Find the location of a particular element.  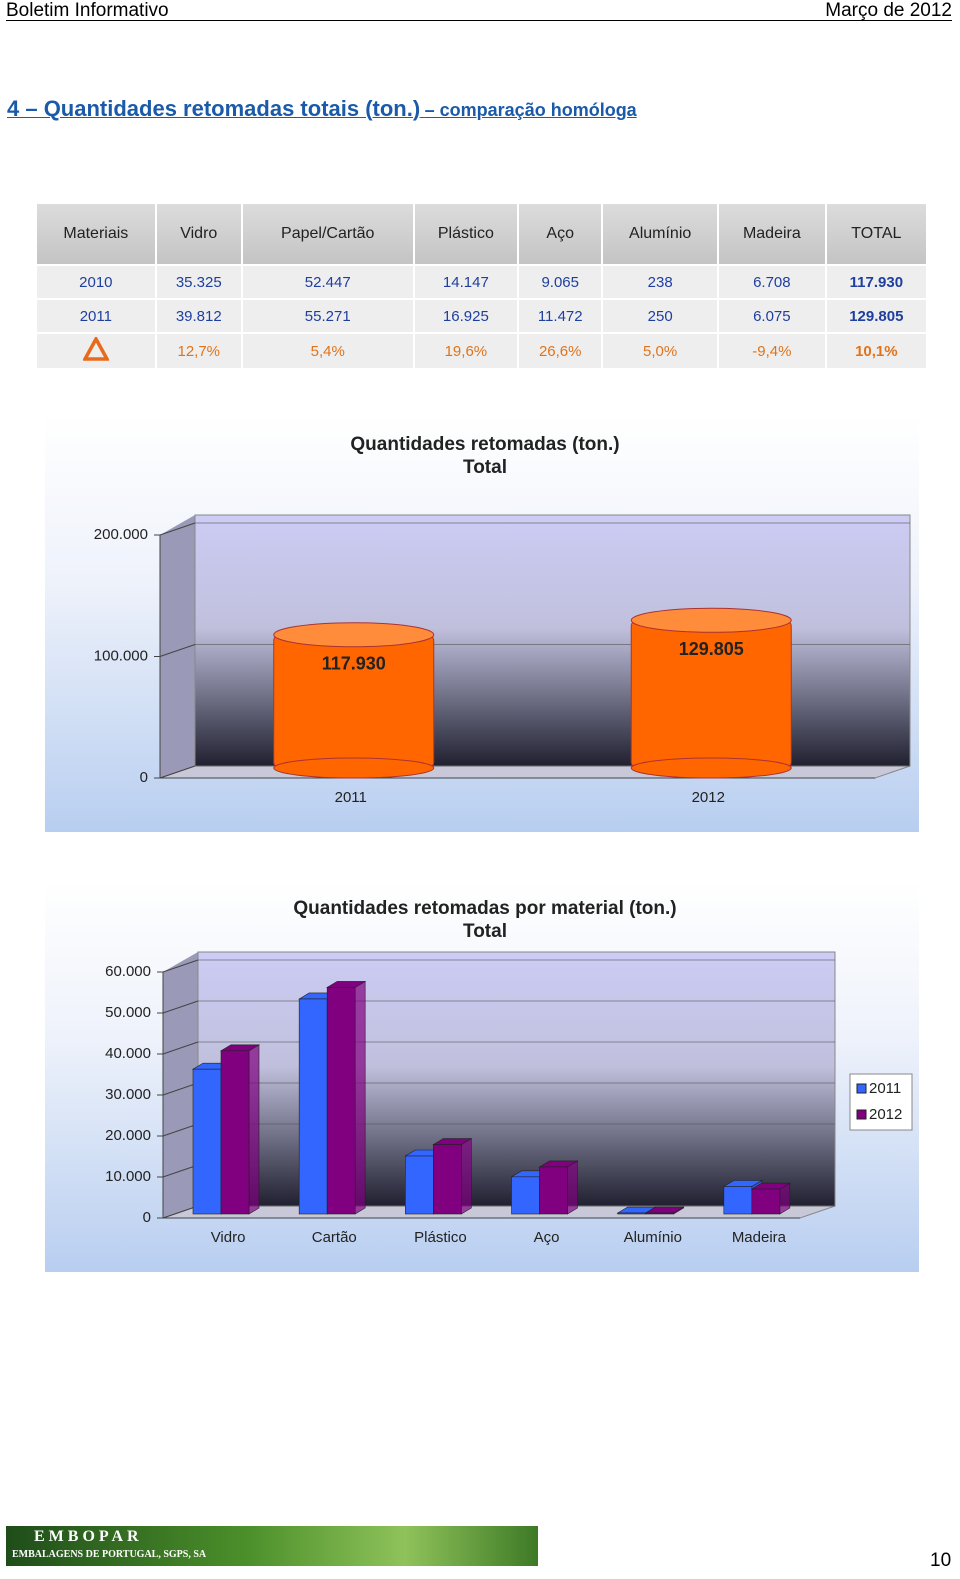

page-number: 10 is located at coordinates (941, 1560).